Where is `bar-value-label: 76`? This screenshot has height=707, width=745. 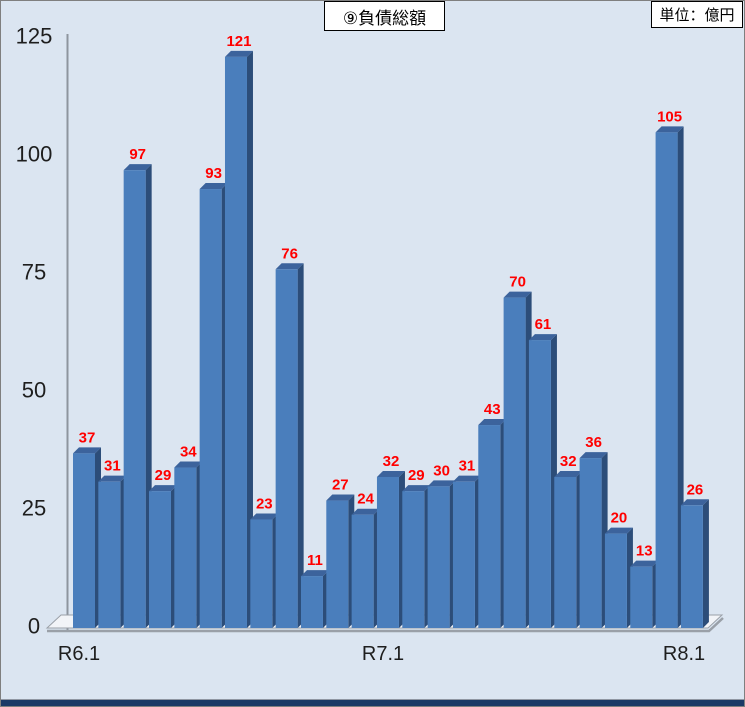
bar-value-label: 76 is located at coordinates (289, 253).